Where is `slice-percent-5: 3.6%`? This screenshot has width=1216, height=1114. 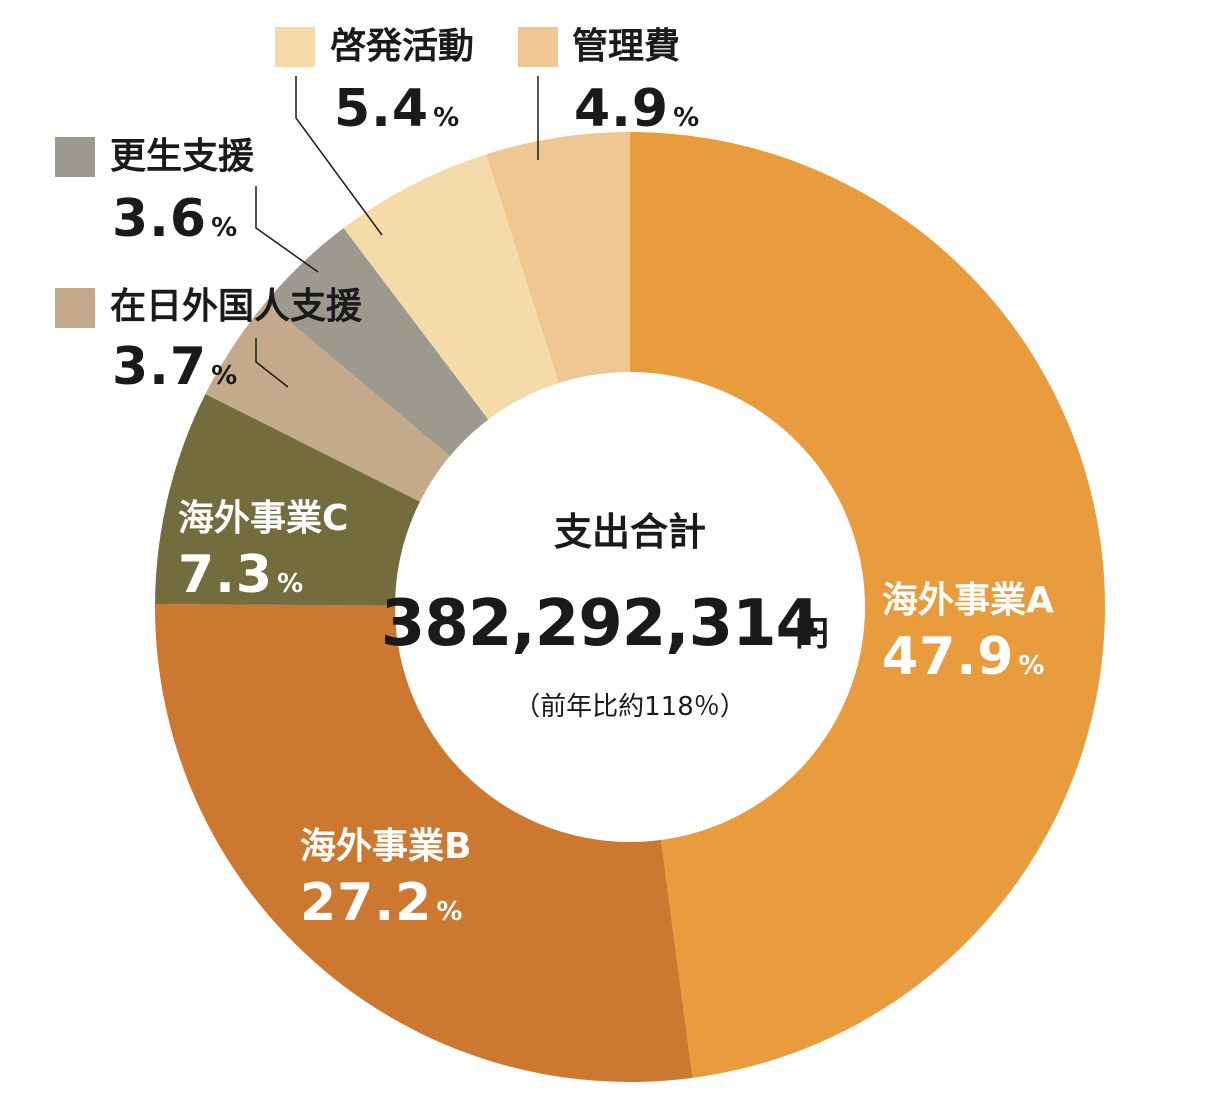 slice-percent-5: 3.6% is located at coordinates (174, 219).